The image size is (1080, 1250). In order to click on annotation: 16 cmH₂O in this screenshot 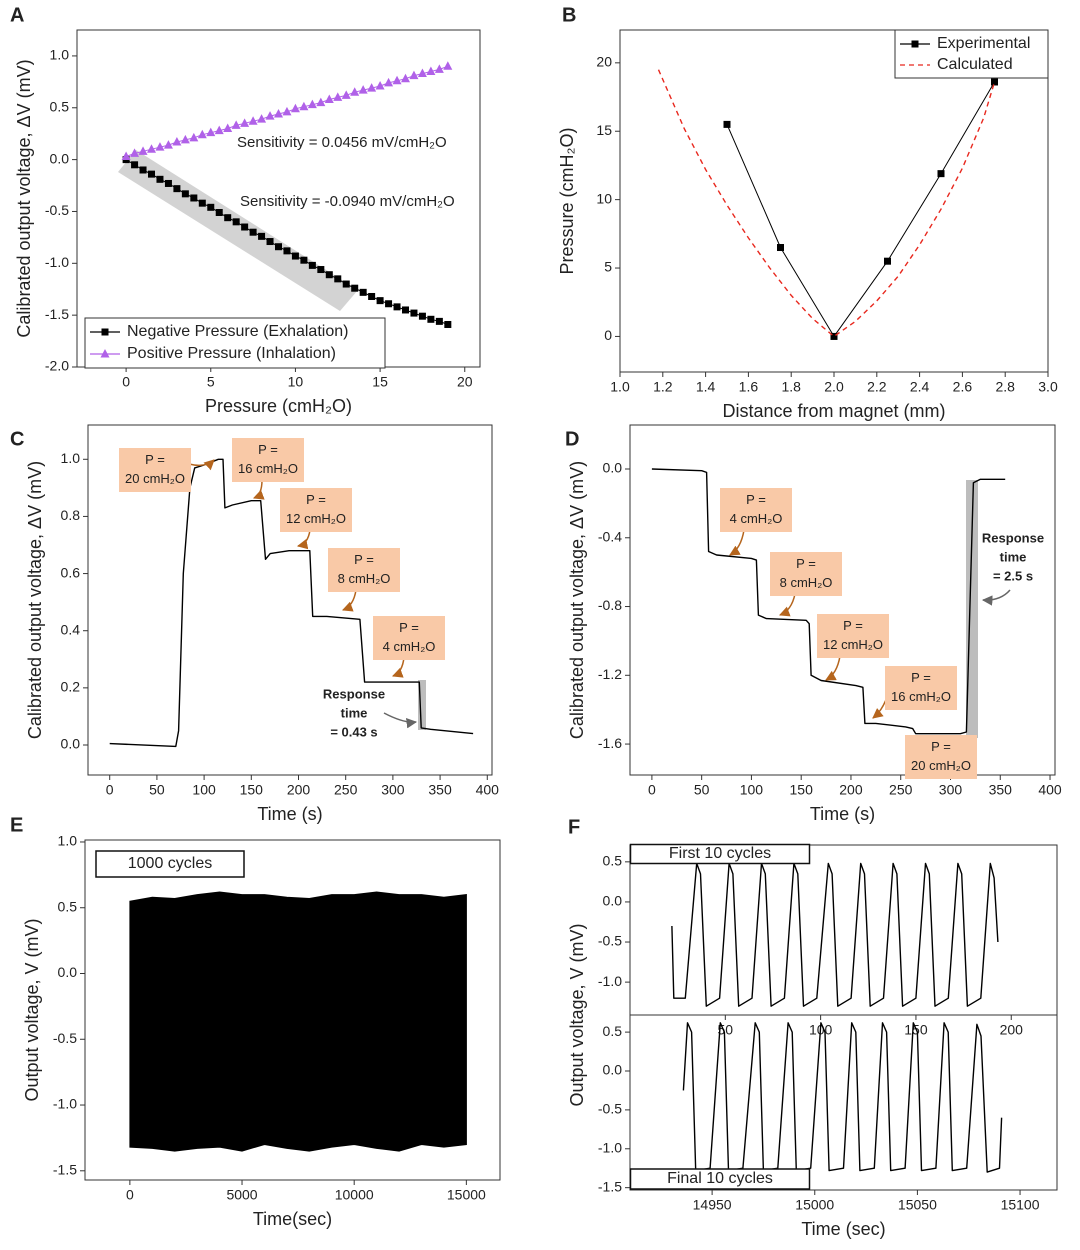, I will do `click(921, 696)`.